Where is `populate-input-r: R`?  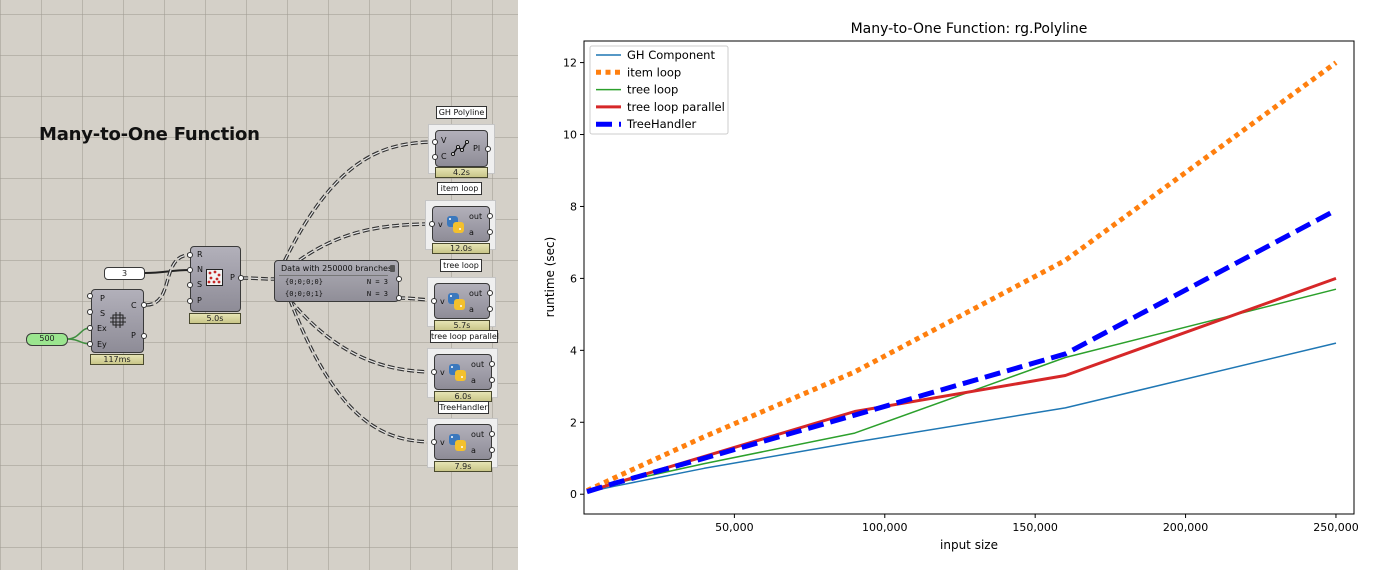
populate-input-r: R is located at coordinates (200, 254).